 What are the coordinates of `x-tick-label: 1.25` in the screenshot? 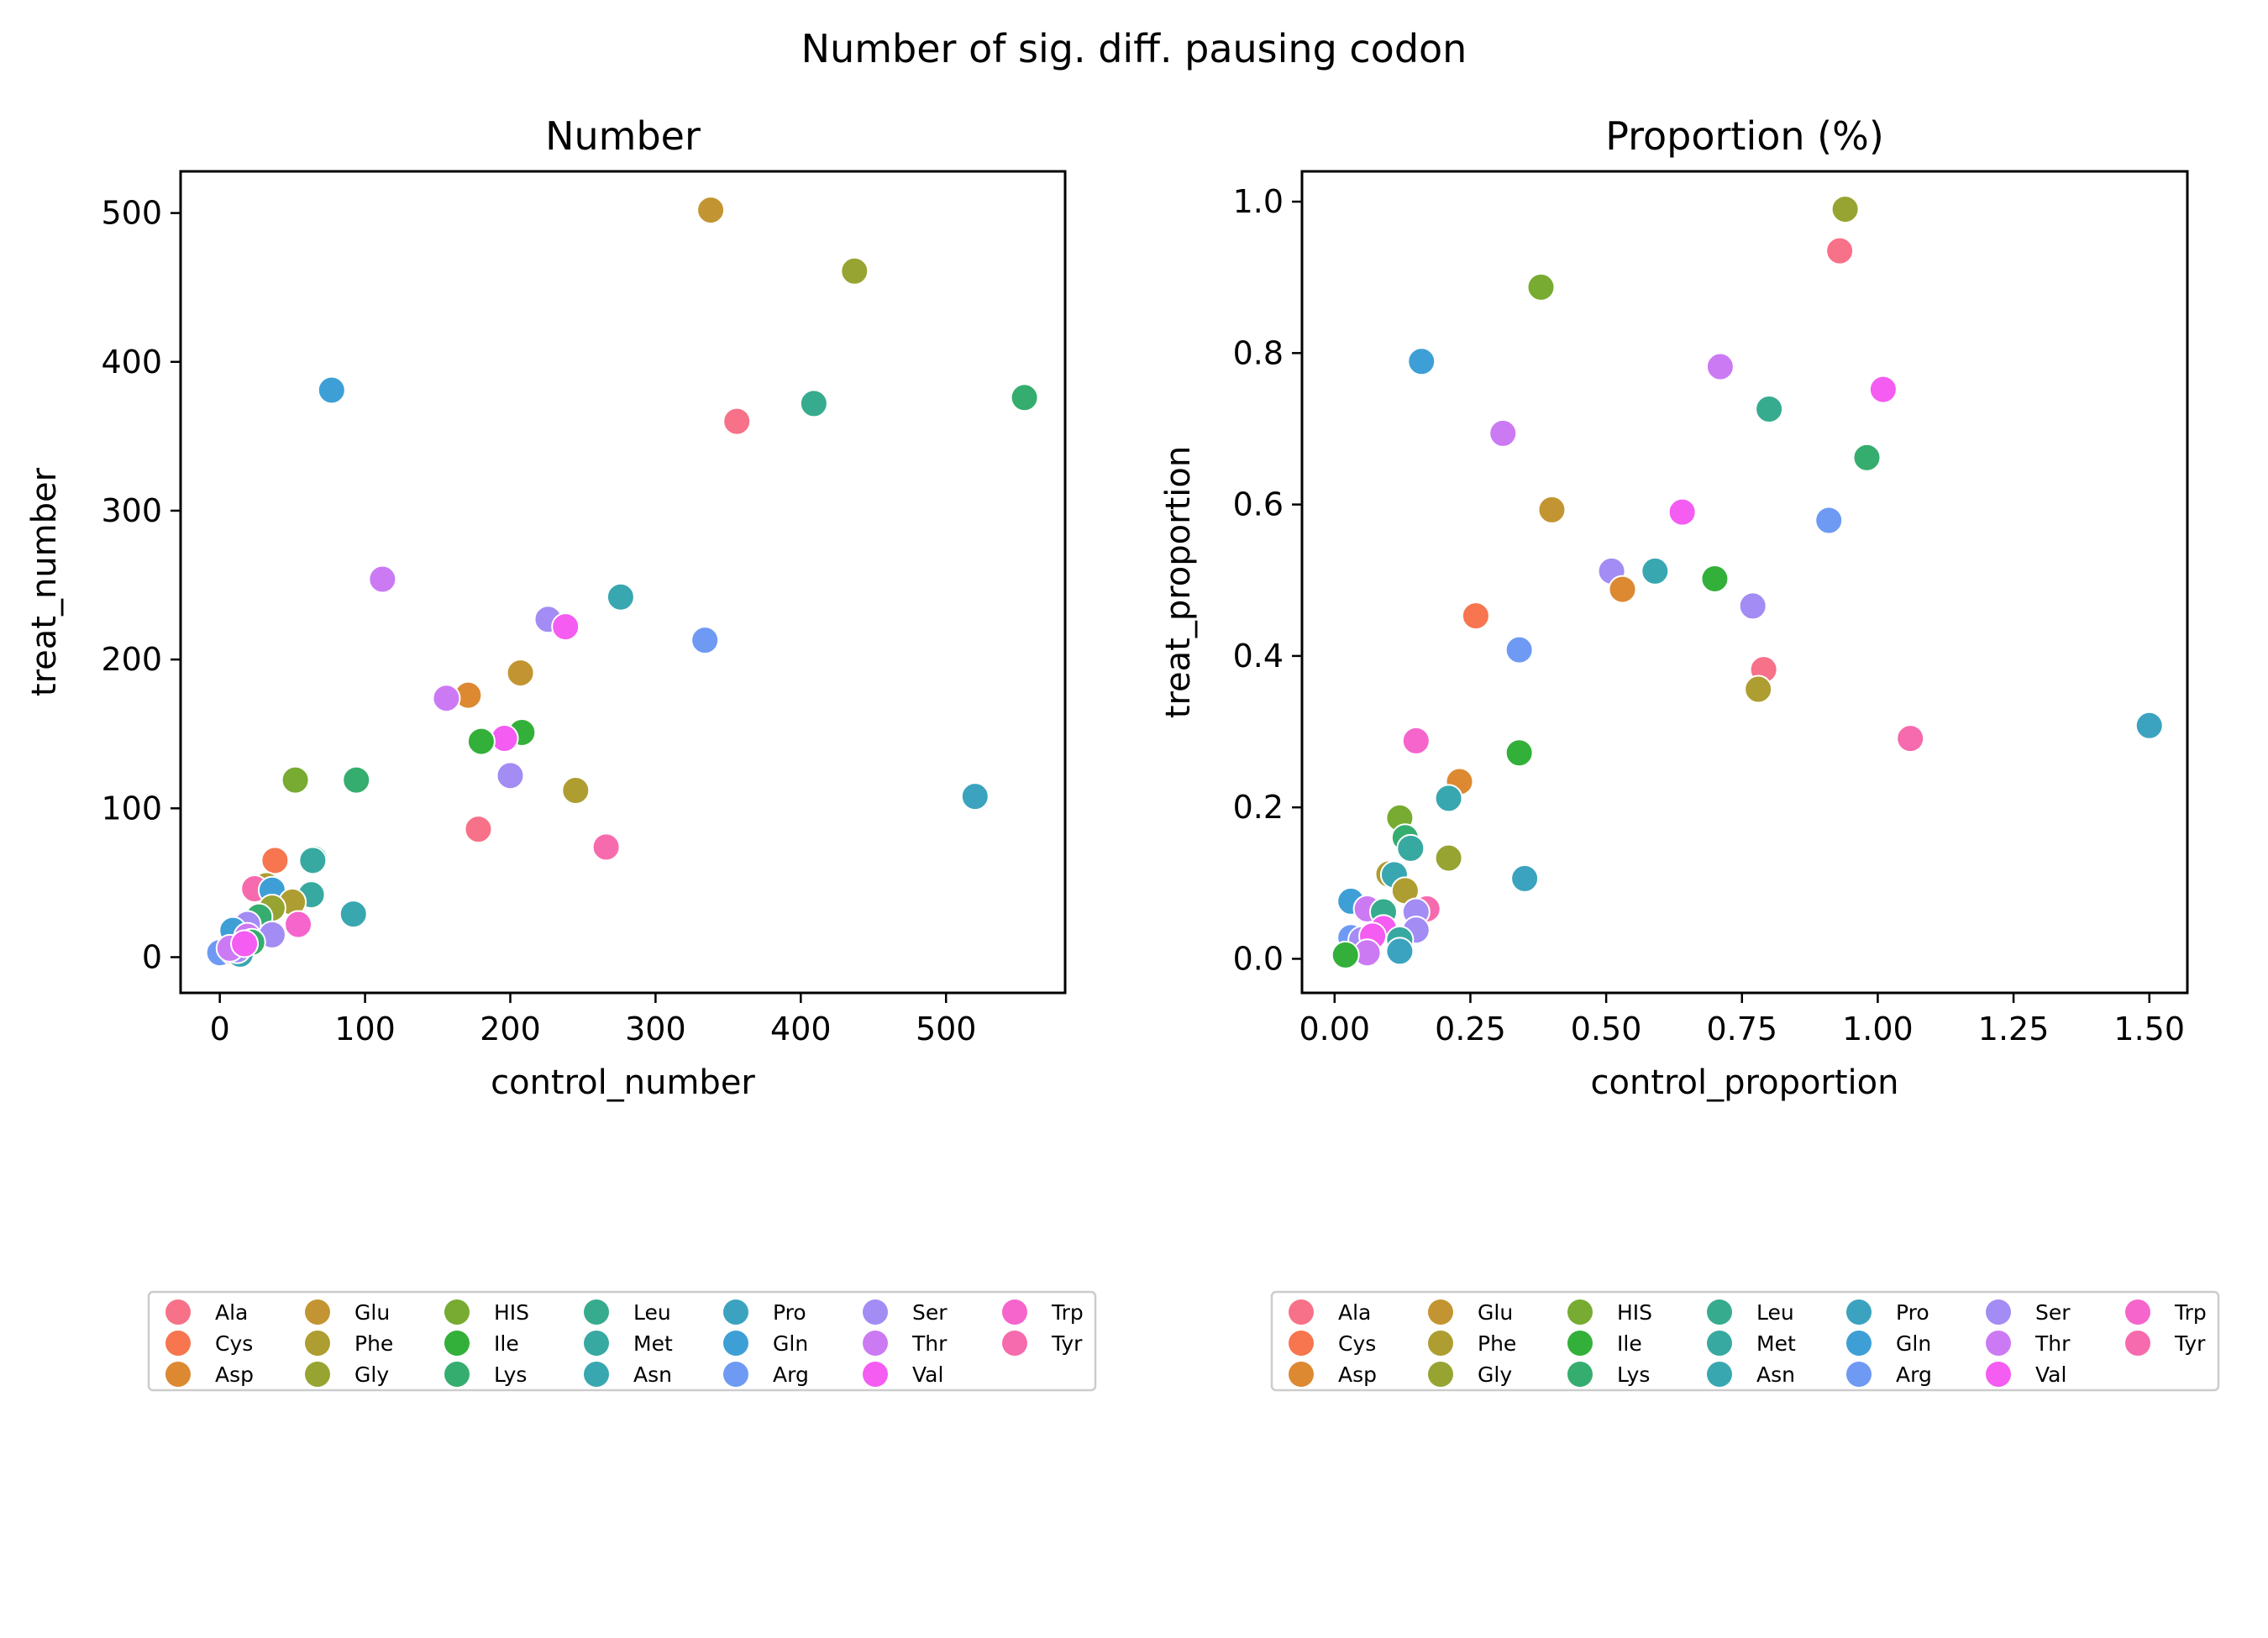 It's located at (2014, 1029).